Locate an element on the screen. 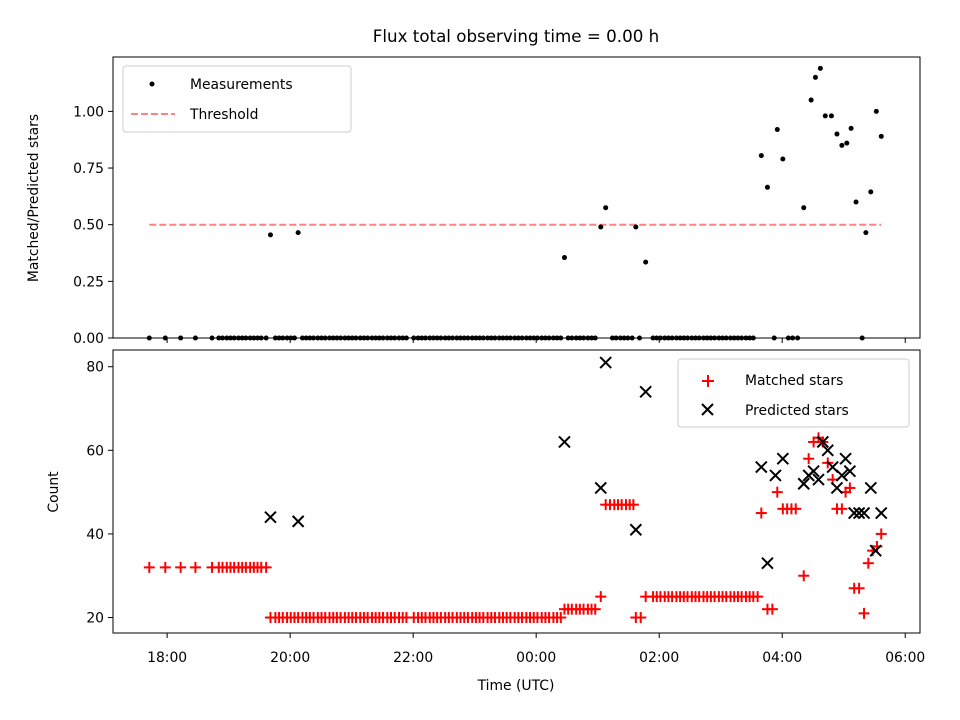  bottom-legend: Matched stars Predicted stars is located at coordinates (793, 393).